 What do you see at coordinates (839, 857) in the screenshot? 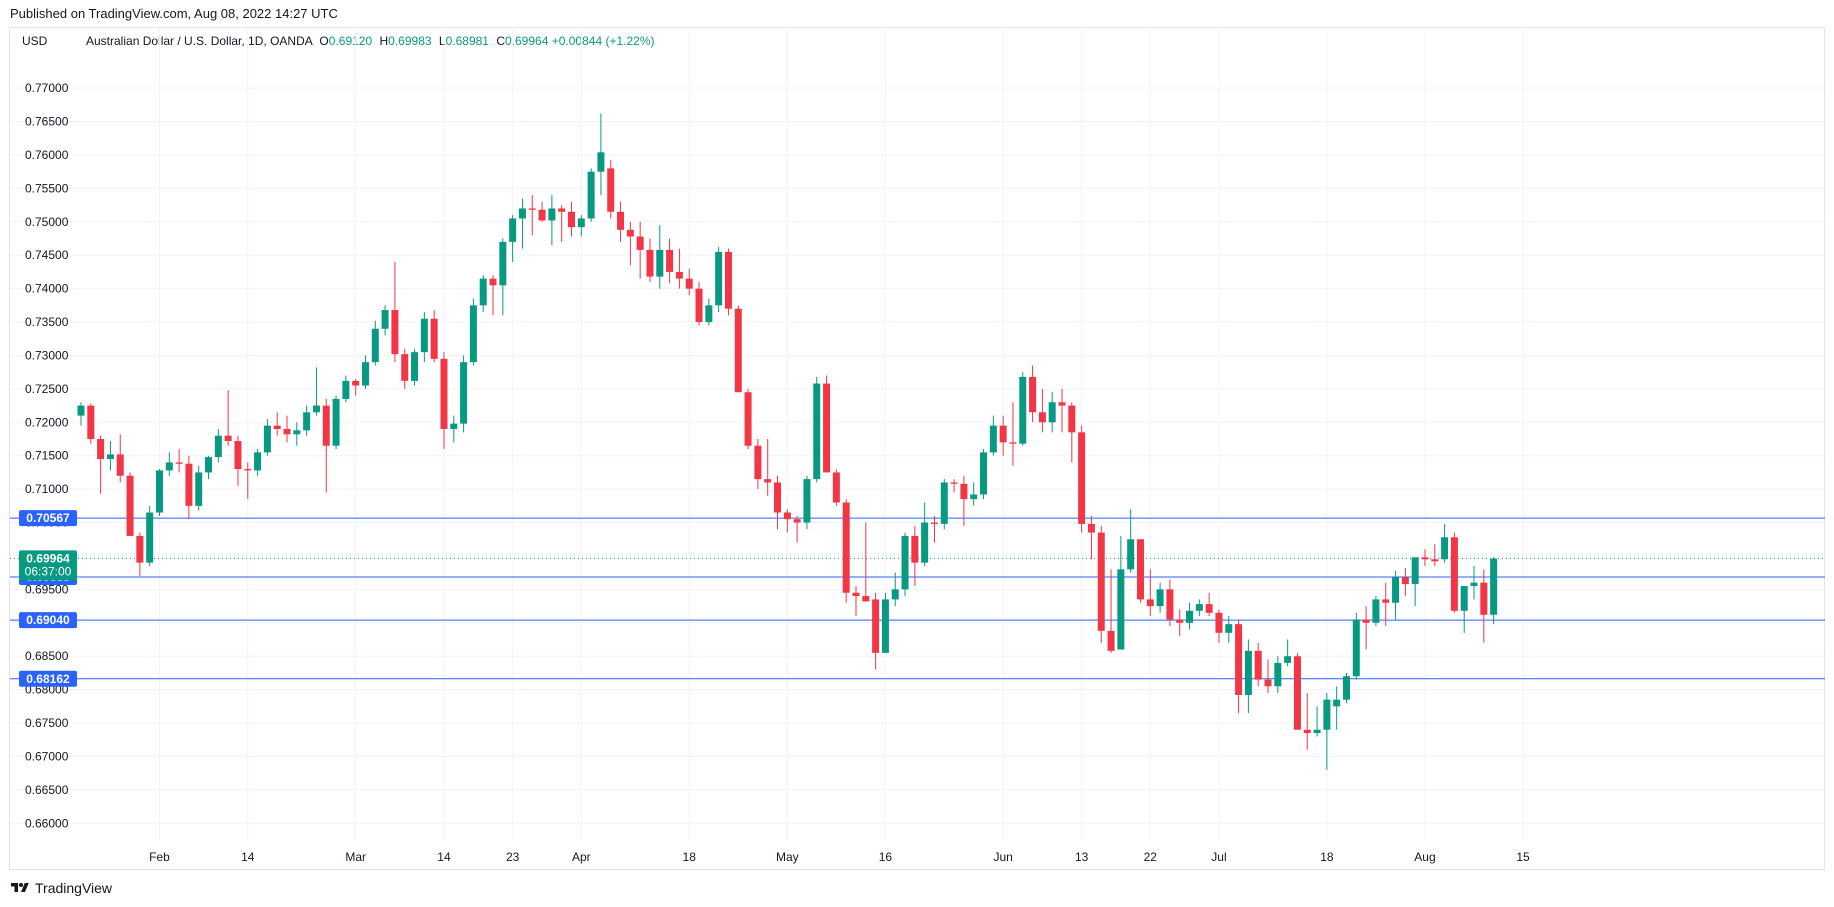
I see `time-axis: Feb 14 Mar 14 23 Apr 18 May 16 Jun 13 22 Jul 18 Aug 15` at bounding box center [839, 857].